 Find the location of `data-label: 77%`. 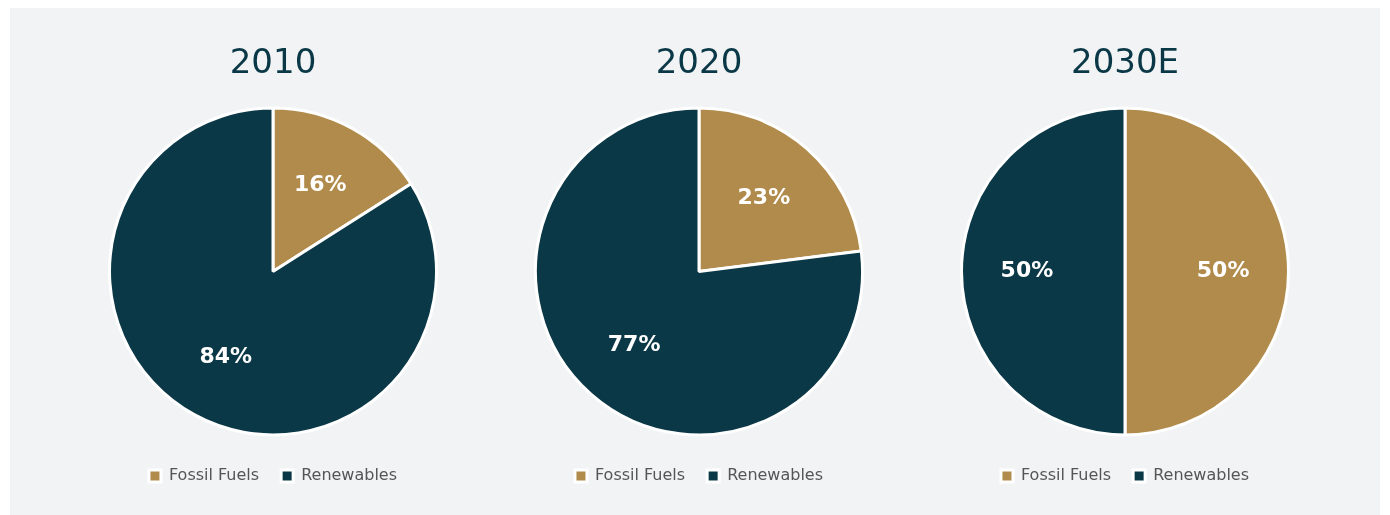

data-label: 77% is located at coordinates (634, 343).